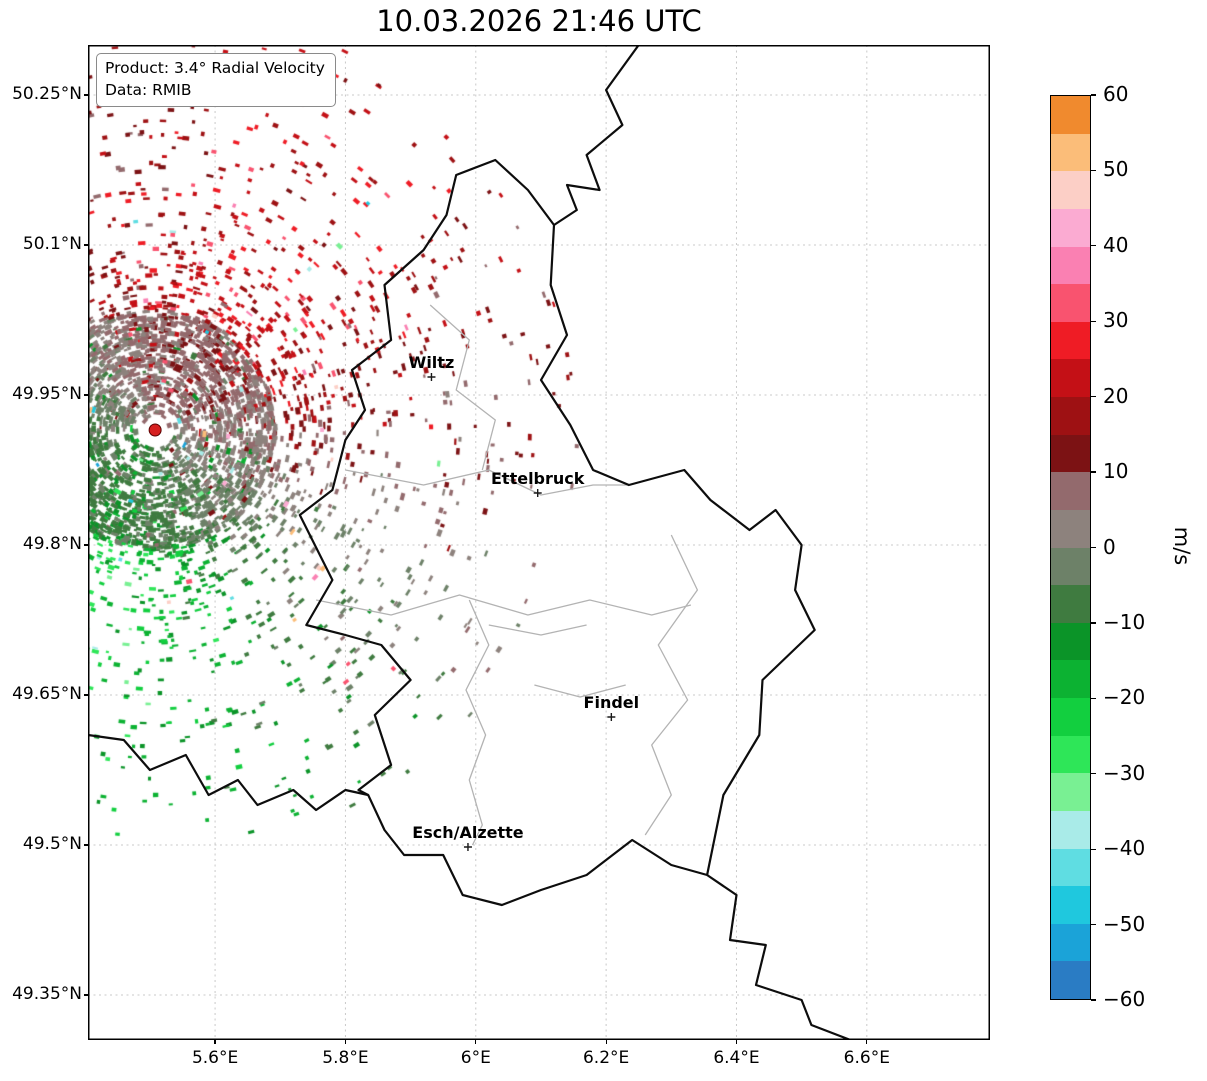 The height and width of the screenshot is (1081, 1207). I want to click on x-tick-label: 6.6°E, so click(866, 1058).